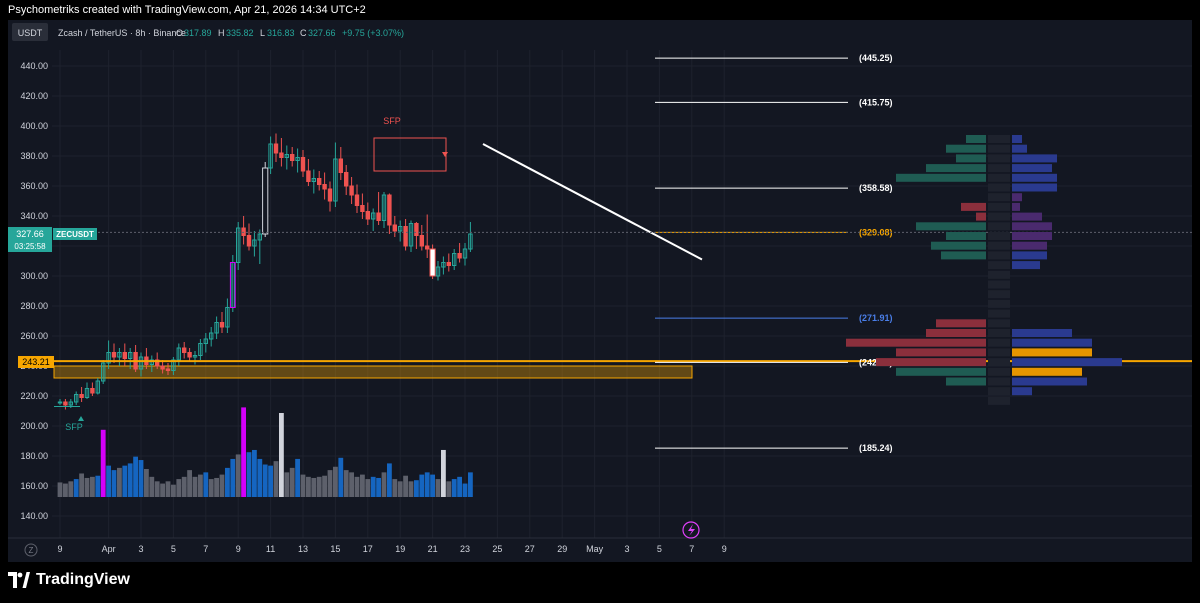 The width and height of the screenshot is (1200, 603). I want to click on open-value: 317.89, so click(198, 33).